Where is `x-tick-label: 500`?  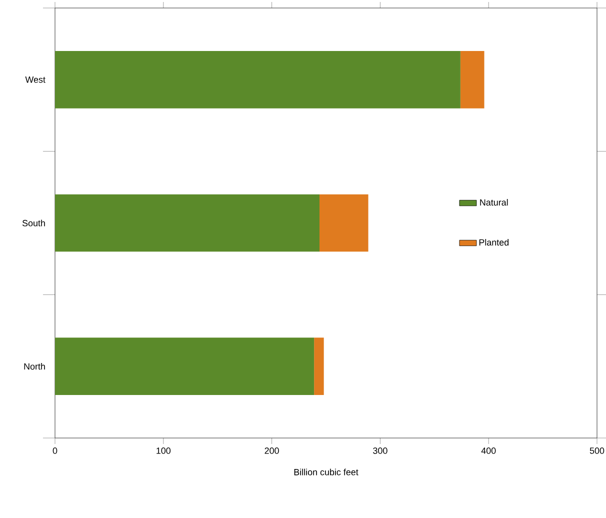 x-tick-label: 500 is located at coordinates (597, 451).